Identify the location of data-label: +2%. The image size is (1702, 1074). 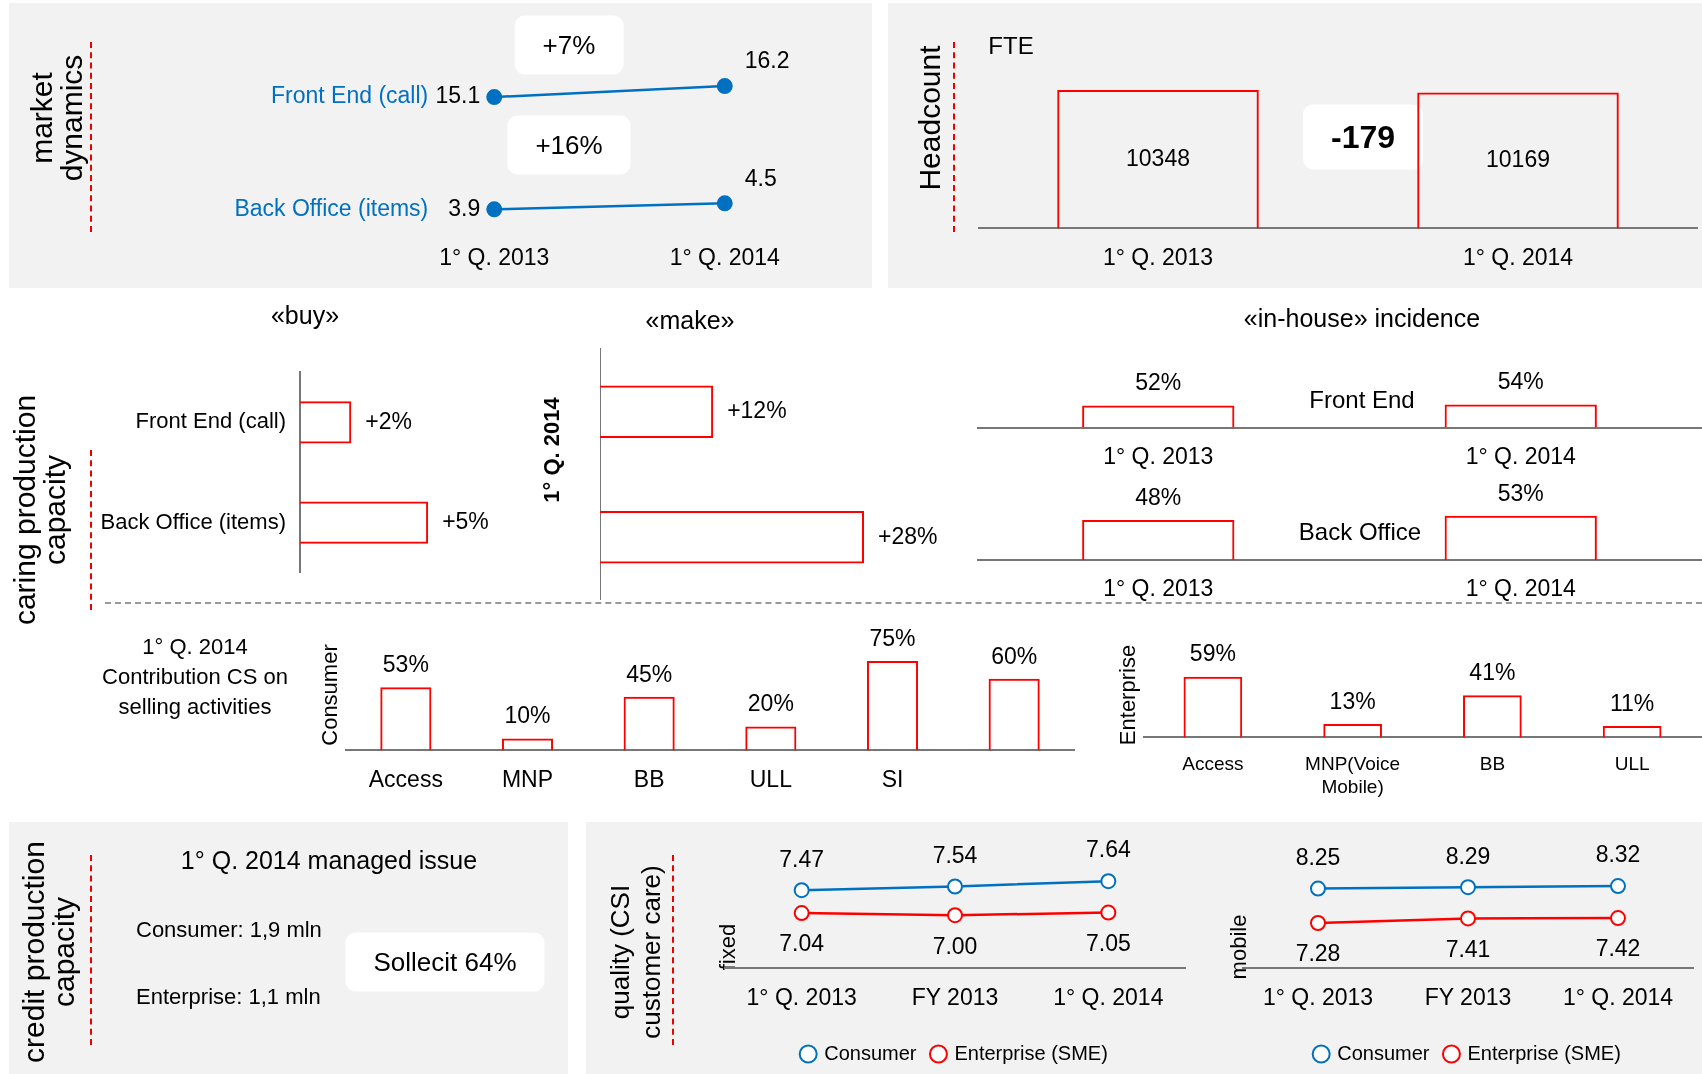
(388, 420).